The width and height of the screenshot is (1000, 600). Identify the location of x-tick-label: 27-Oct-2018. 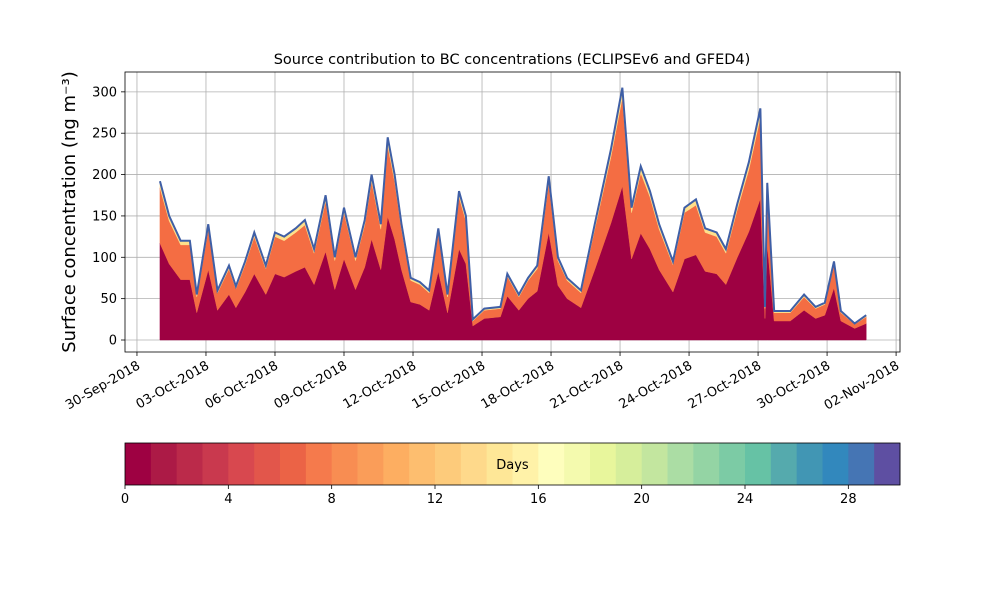
(725, 385).